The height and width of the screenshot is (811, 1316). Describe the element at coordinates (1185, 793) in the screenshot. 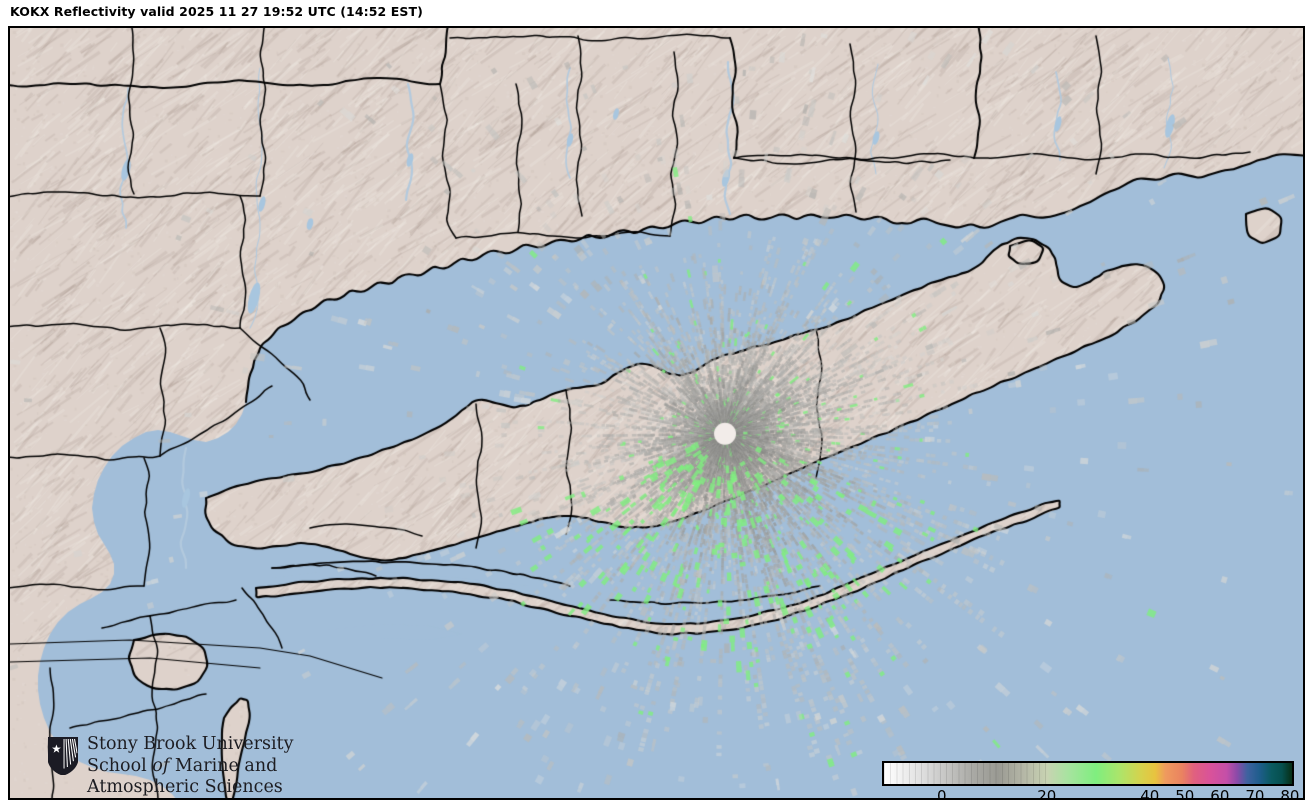

I see `colorbar-tick-50: 50` at that location.